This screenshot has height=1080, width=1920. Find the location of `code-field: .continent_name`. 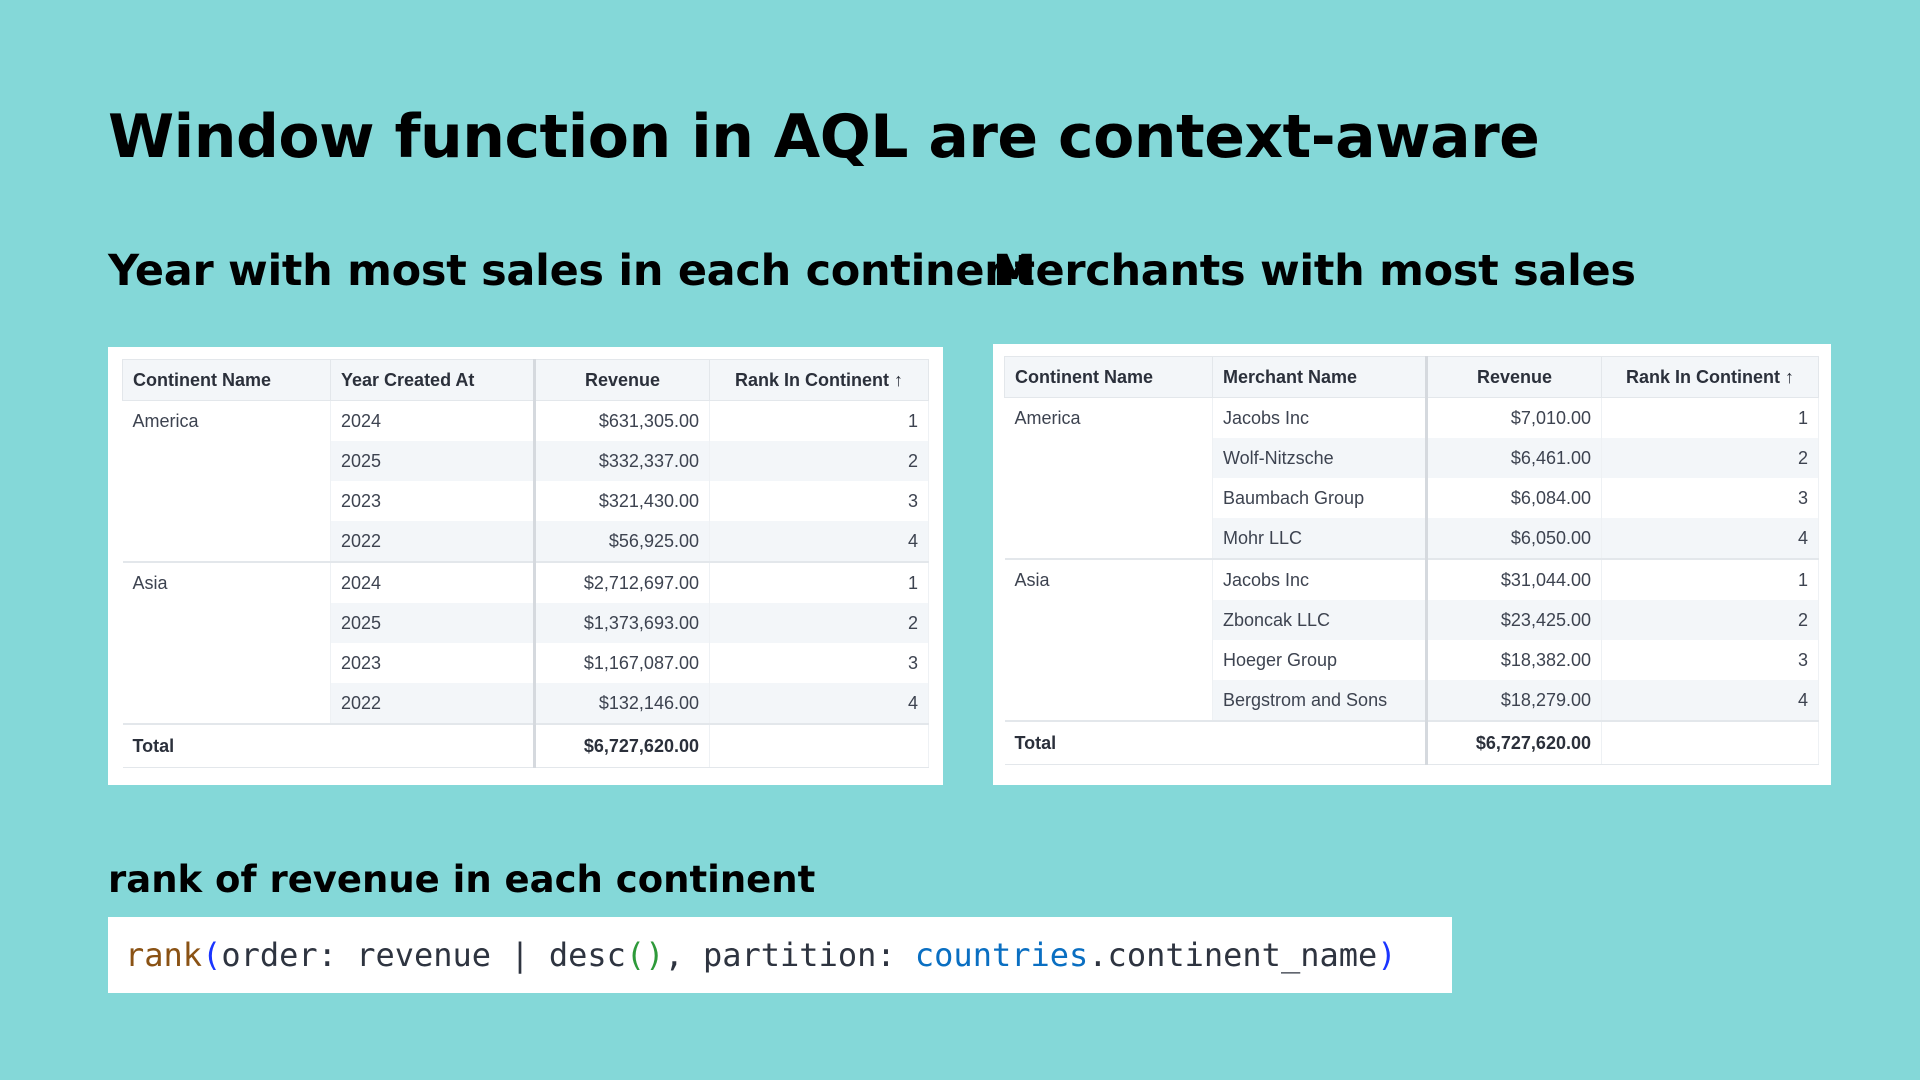

code-field: .continent_name is located at coordinates (1233, 955).